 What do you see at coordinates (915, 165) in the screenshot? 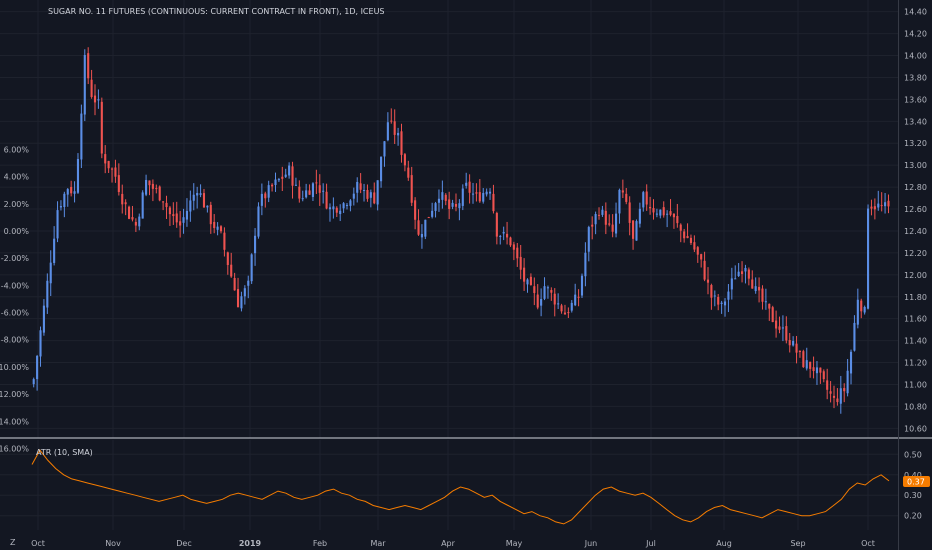
I see `price-tick-label: 13.00` at bounding box center [915, 165].